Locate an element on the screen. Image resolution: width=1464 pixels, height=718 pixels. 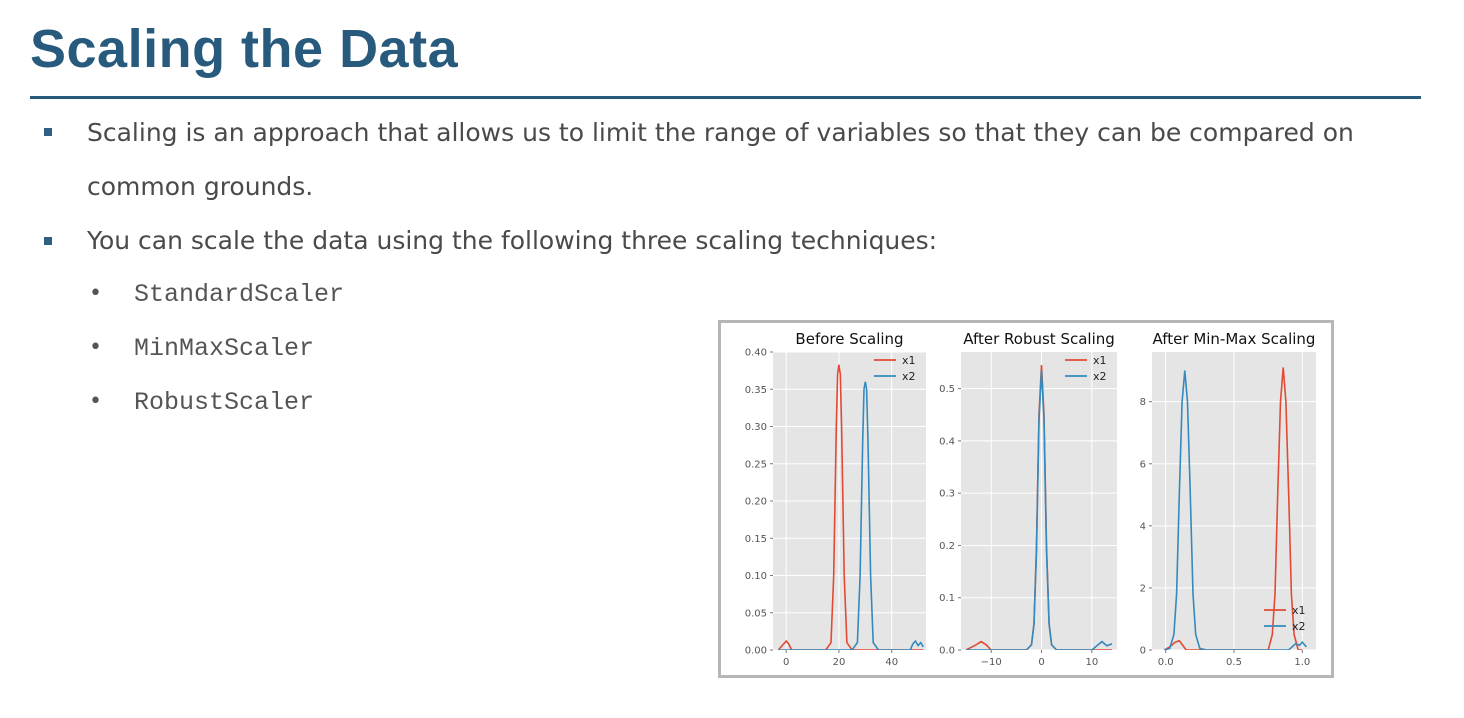
chart-title: After Robust Scaling is located at coordinates (1039, 339).